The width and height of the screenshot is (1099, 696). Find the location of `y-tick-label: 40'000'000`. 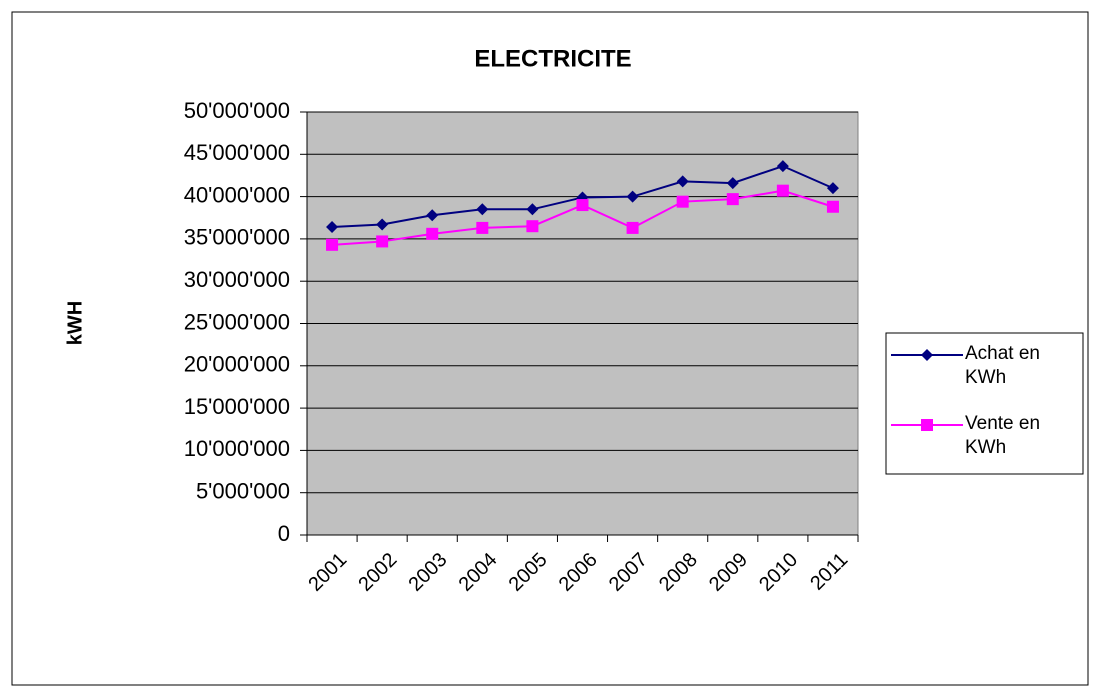

y-tick-label: 40'000'000 is located at coordinates (237, 194).